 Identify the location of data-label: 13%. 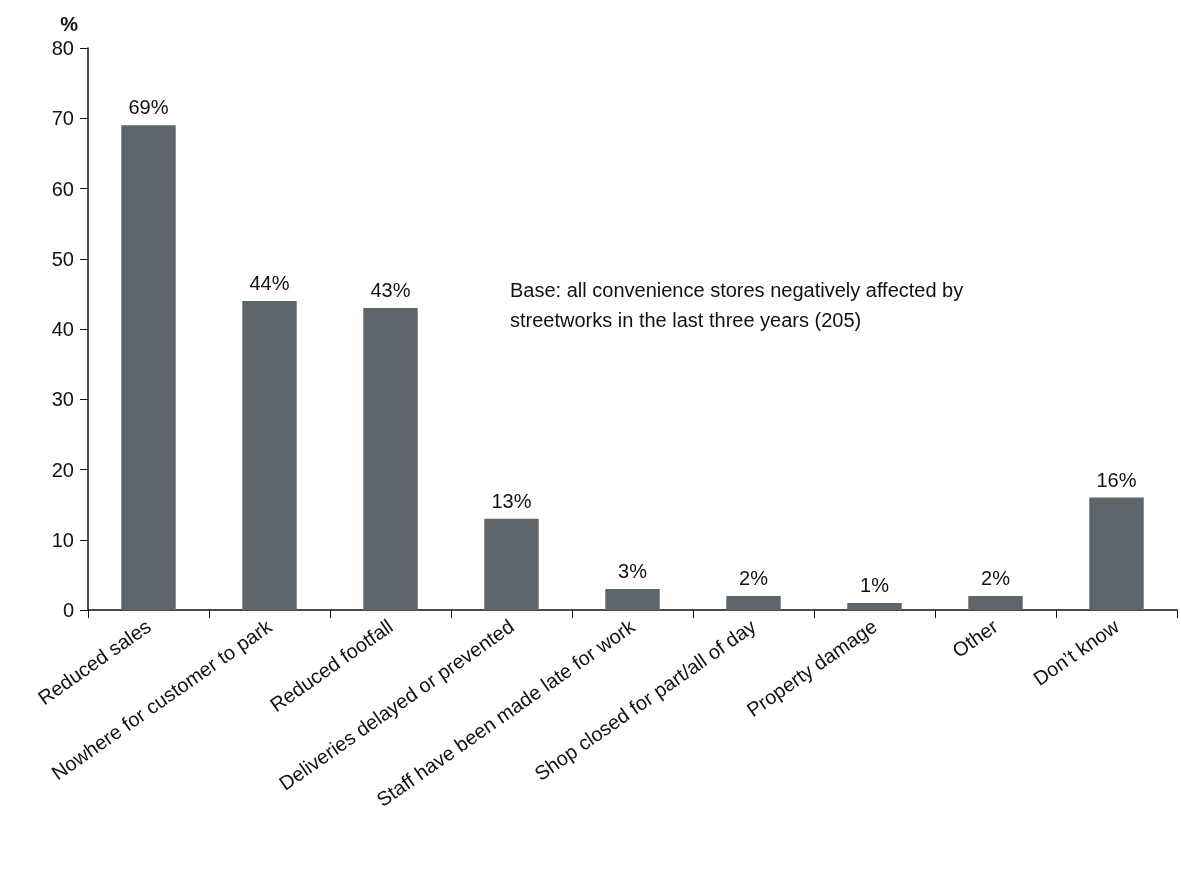
(511, 500).